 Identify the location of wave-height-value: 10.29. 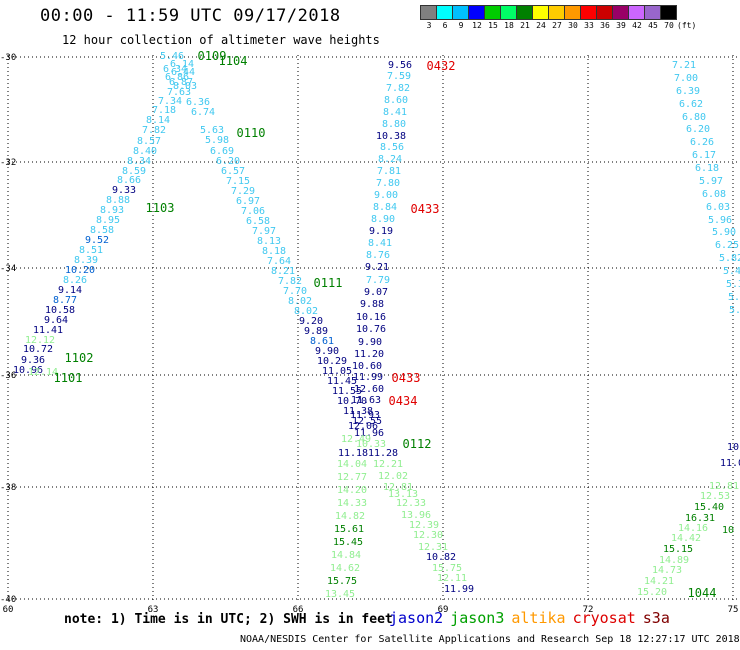
(332, 361).